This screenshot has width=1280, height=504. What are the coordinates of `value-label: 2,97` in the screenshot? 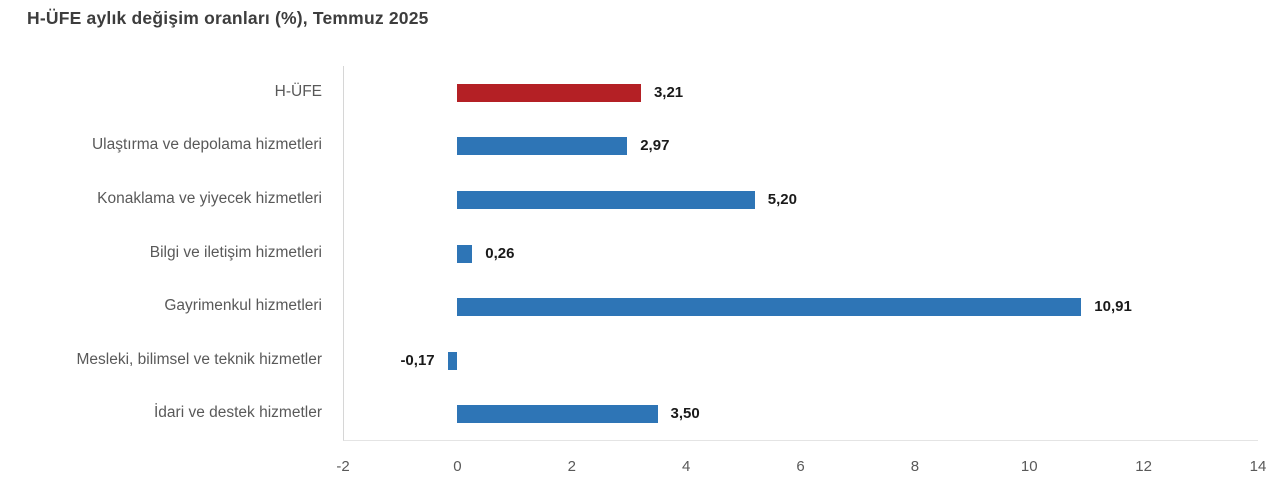 It's located at (655, 146).